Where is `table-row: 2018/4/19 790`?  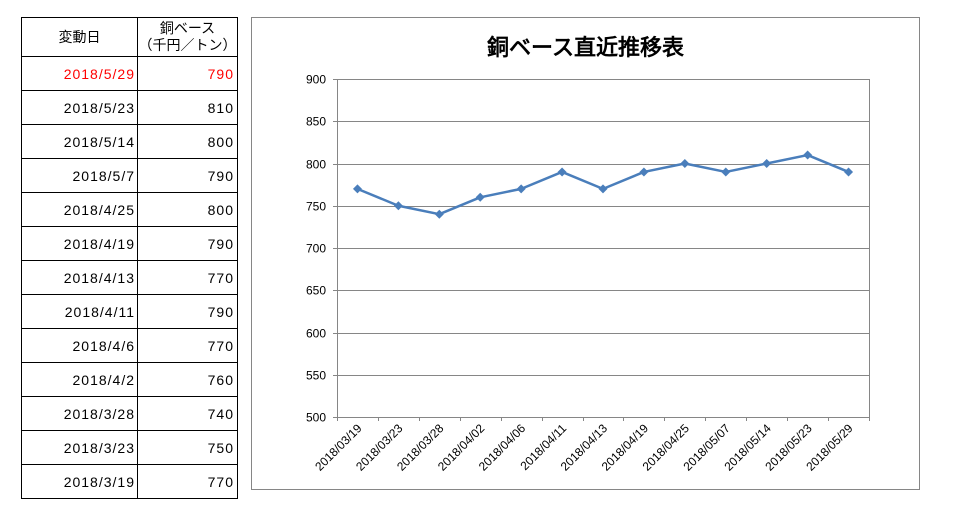 table-row: 2018/4/19 790 is located at coordinates (130, 244).